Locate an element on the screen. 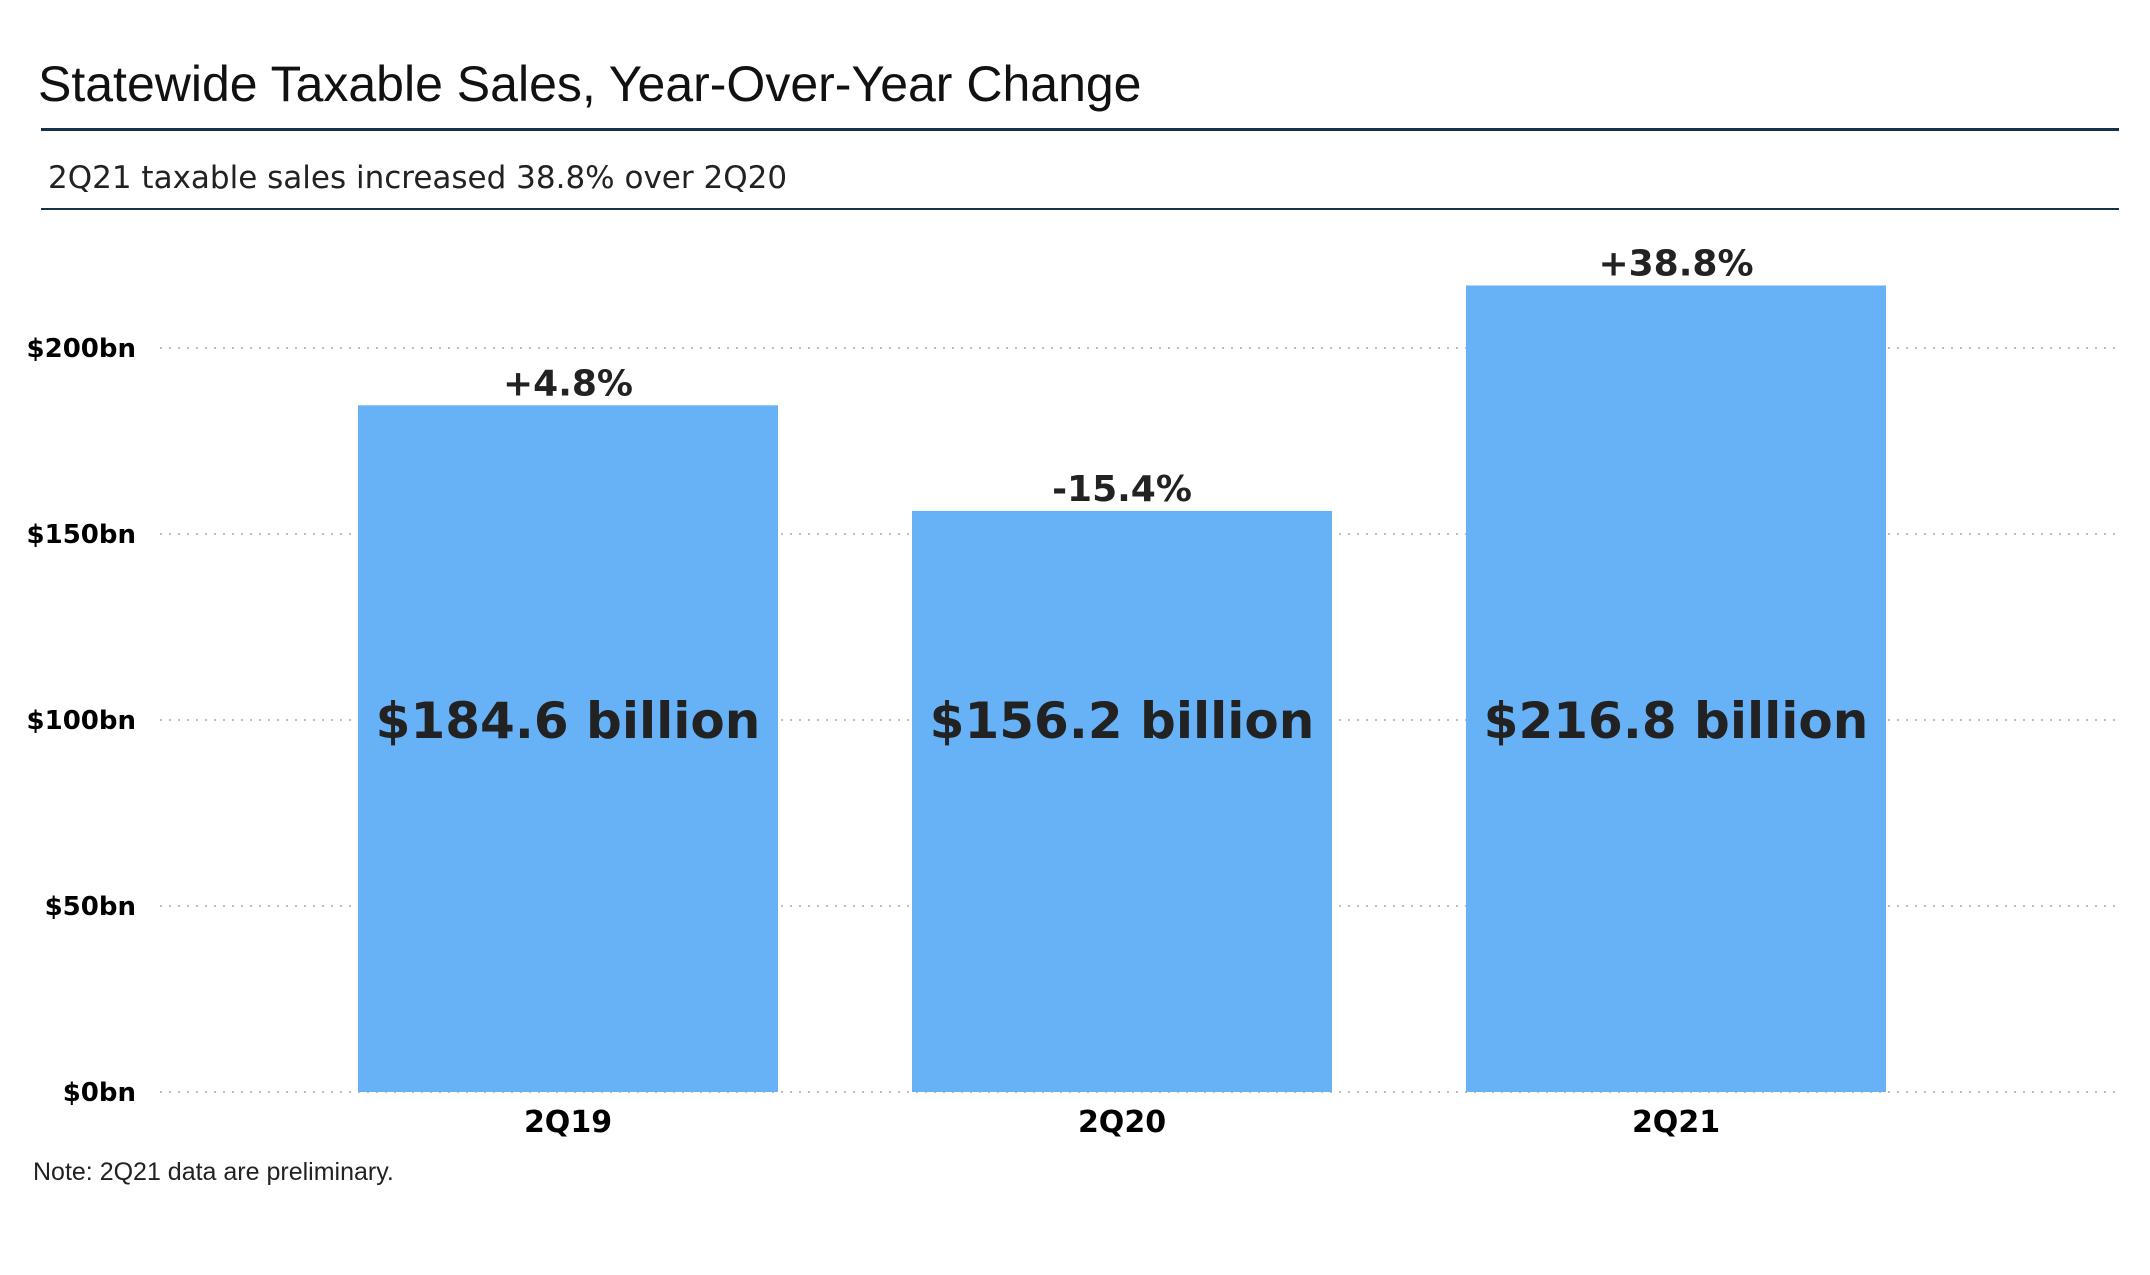 The width and height of the screenshot is (2150, 1275). y-tick-label: $0bn is located at coordinates (99, 1093).